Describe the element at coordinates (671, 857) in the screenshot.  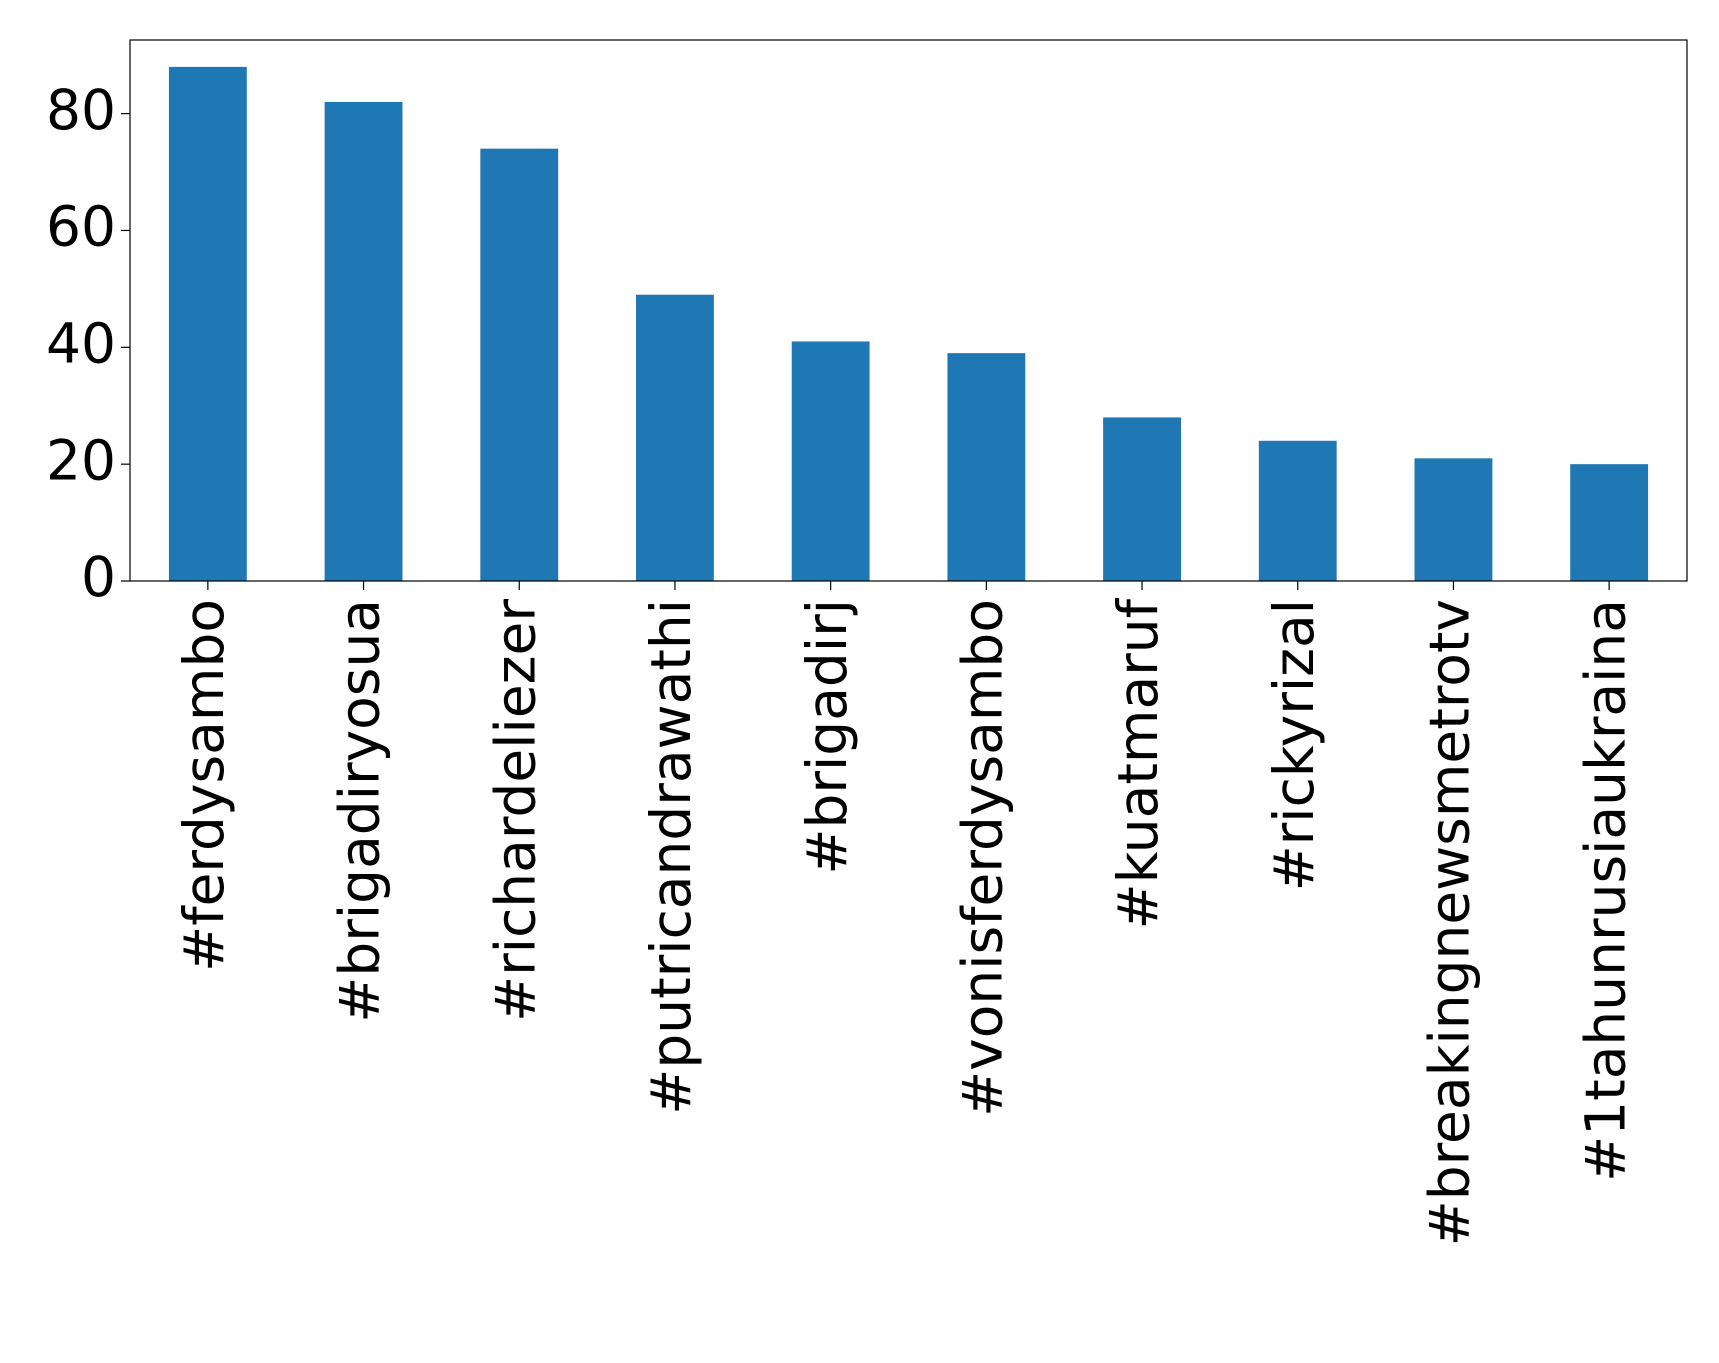
I see `x-tick-label: #putricandrawathi` at that location.